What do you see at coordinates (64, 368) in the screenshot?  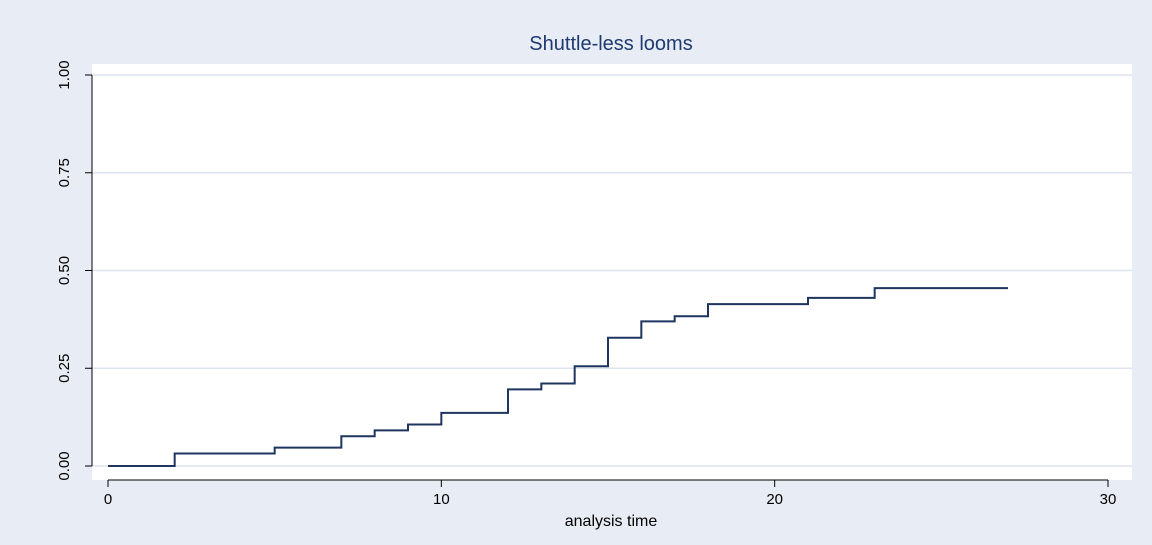 I see `y-tick-label-1: 0.25` at bounding box center [64, 368].